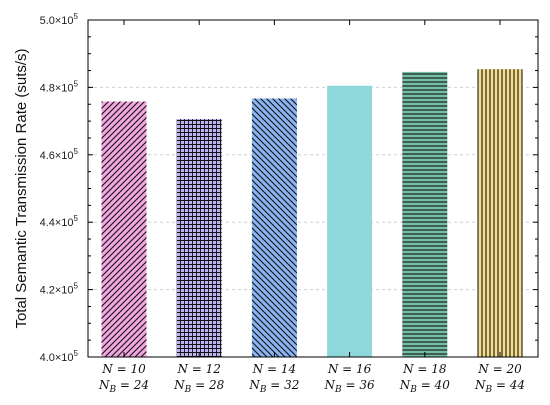 The height and width of the screenshot is (405, 550). What do you see at coordinates (59, 356) in the screenshot?
I see `y-tick-label: 4.0×10⁵` at bounding box center [59, 356].